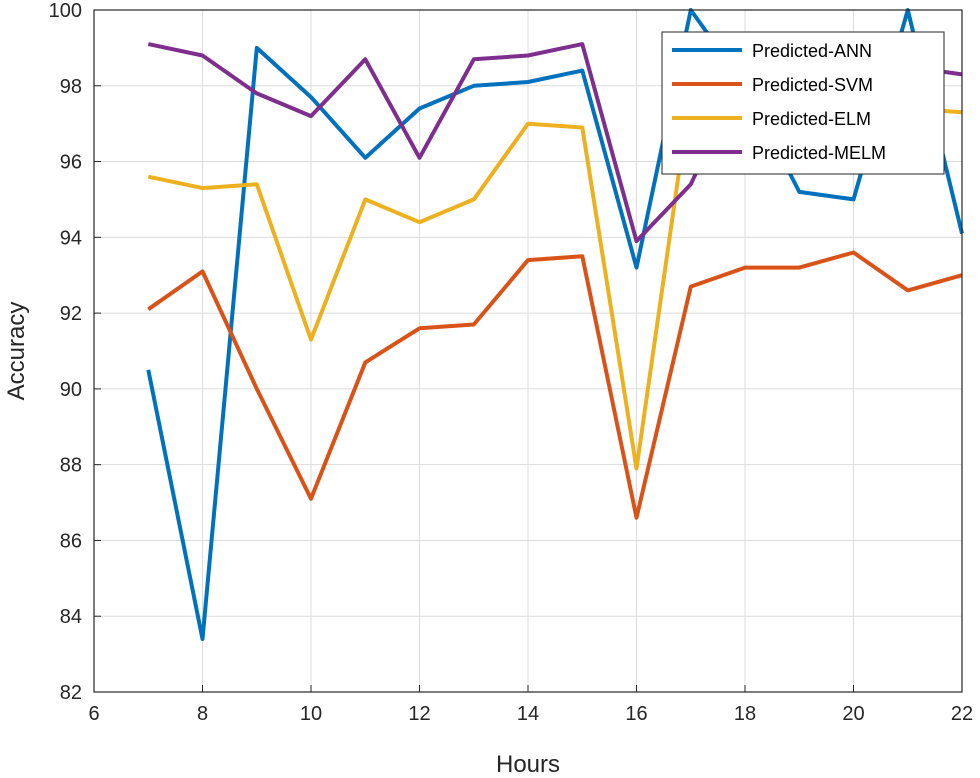 The height and width of the screenshot is (778, 980). What do you see at coordinates (71, 87) in the screenshot?
I see `y-tick-label: 98` at bounding box center [71, 87].